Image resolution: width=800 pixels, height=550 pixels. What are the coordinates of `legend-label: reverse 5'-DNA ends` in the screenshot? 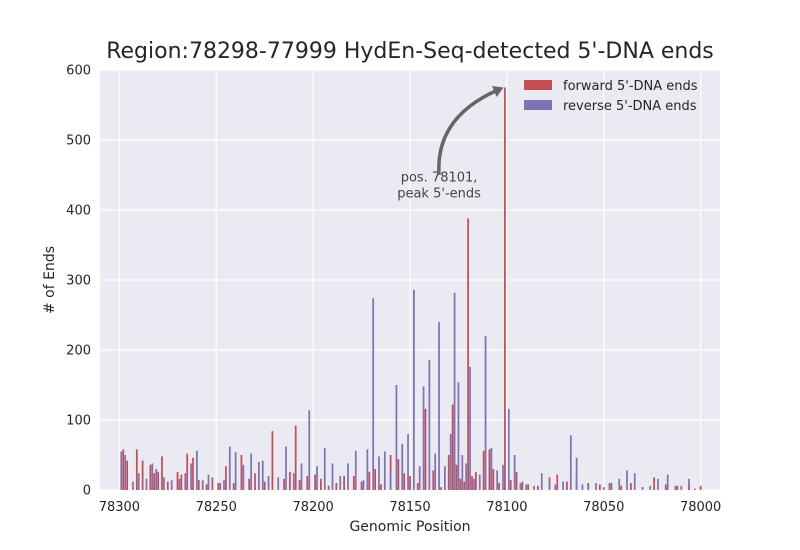 It's located at (630, 106).